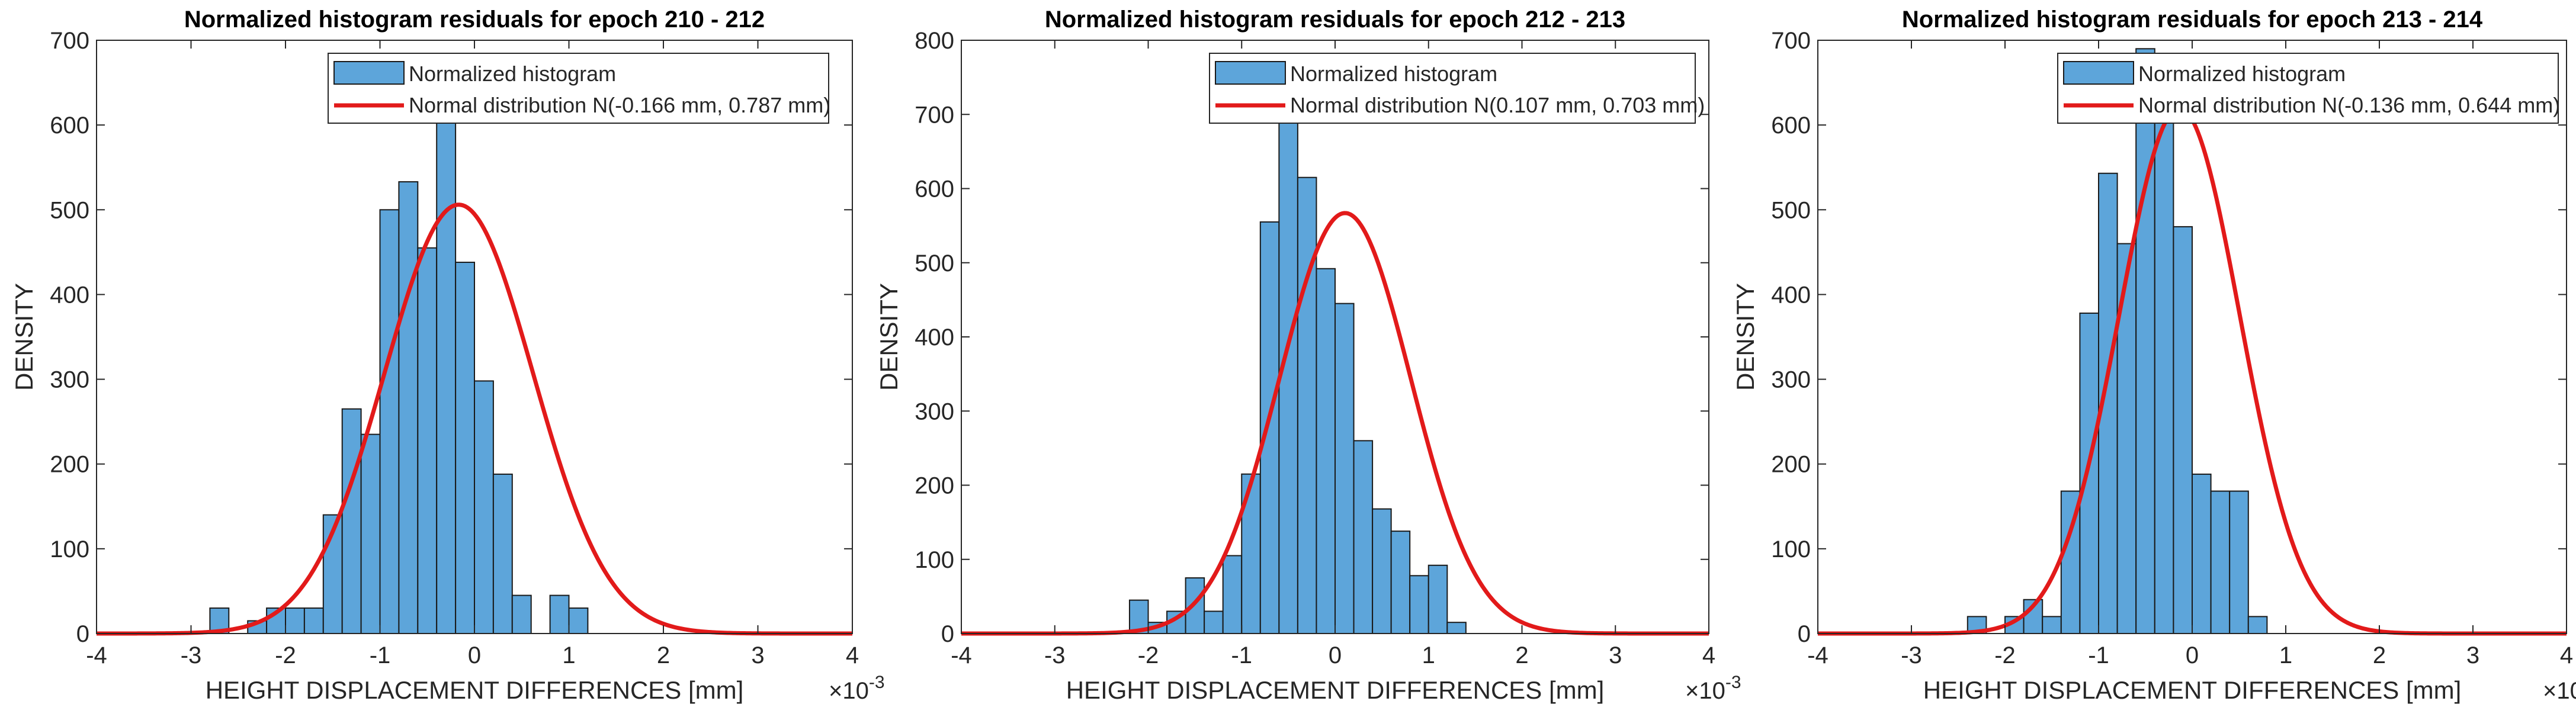 The image size is (2576, 717). What do you see at coordinates (934, 41) in the screenshot?
I see `y-tick-label: 800` at bounding box center [934, 41].